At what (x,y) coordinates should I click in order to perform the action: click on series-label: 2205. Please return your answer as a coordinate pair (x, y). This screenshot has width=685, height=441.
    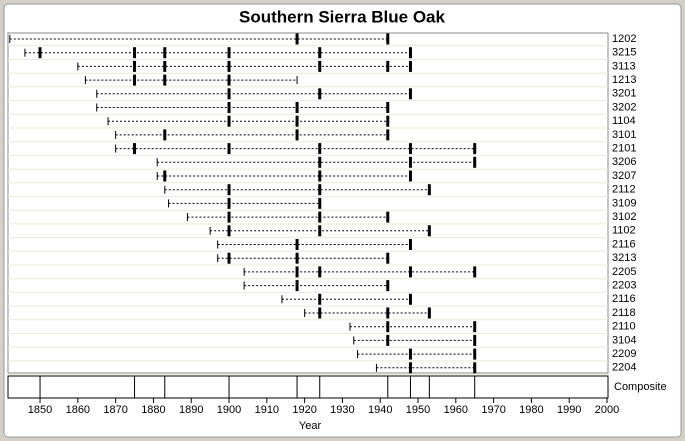
    Looking at the image, I should click on (624, 272).